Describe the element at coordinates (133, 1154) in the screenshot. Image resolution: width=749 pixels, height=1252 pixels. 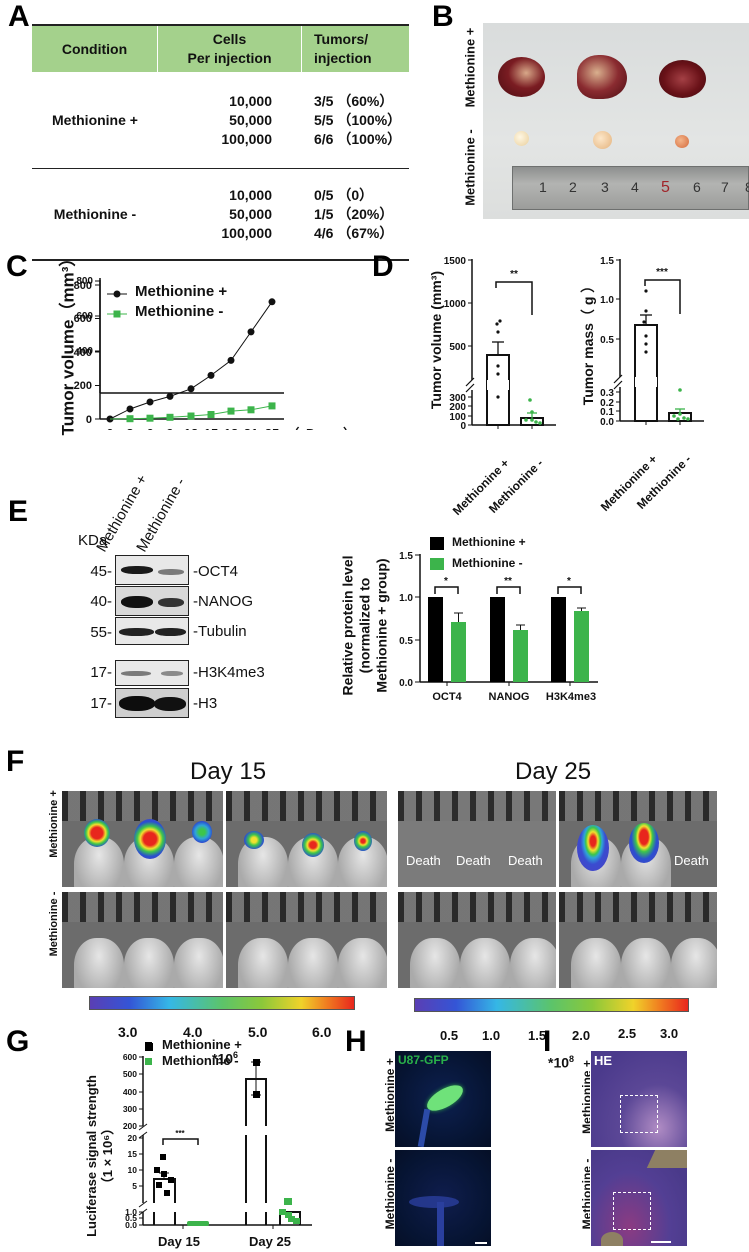
I see `svg-text: 15` at that location.